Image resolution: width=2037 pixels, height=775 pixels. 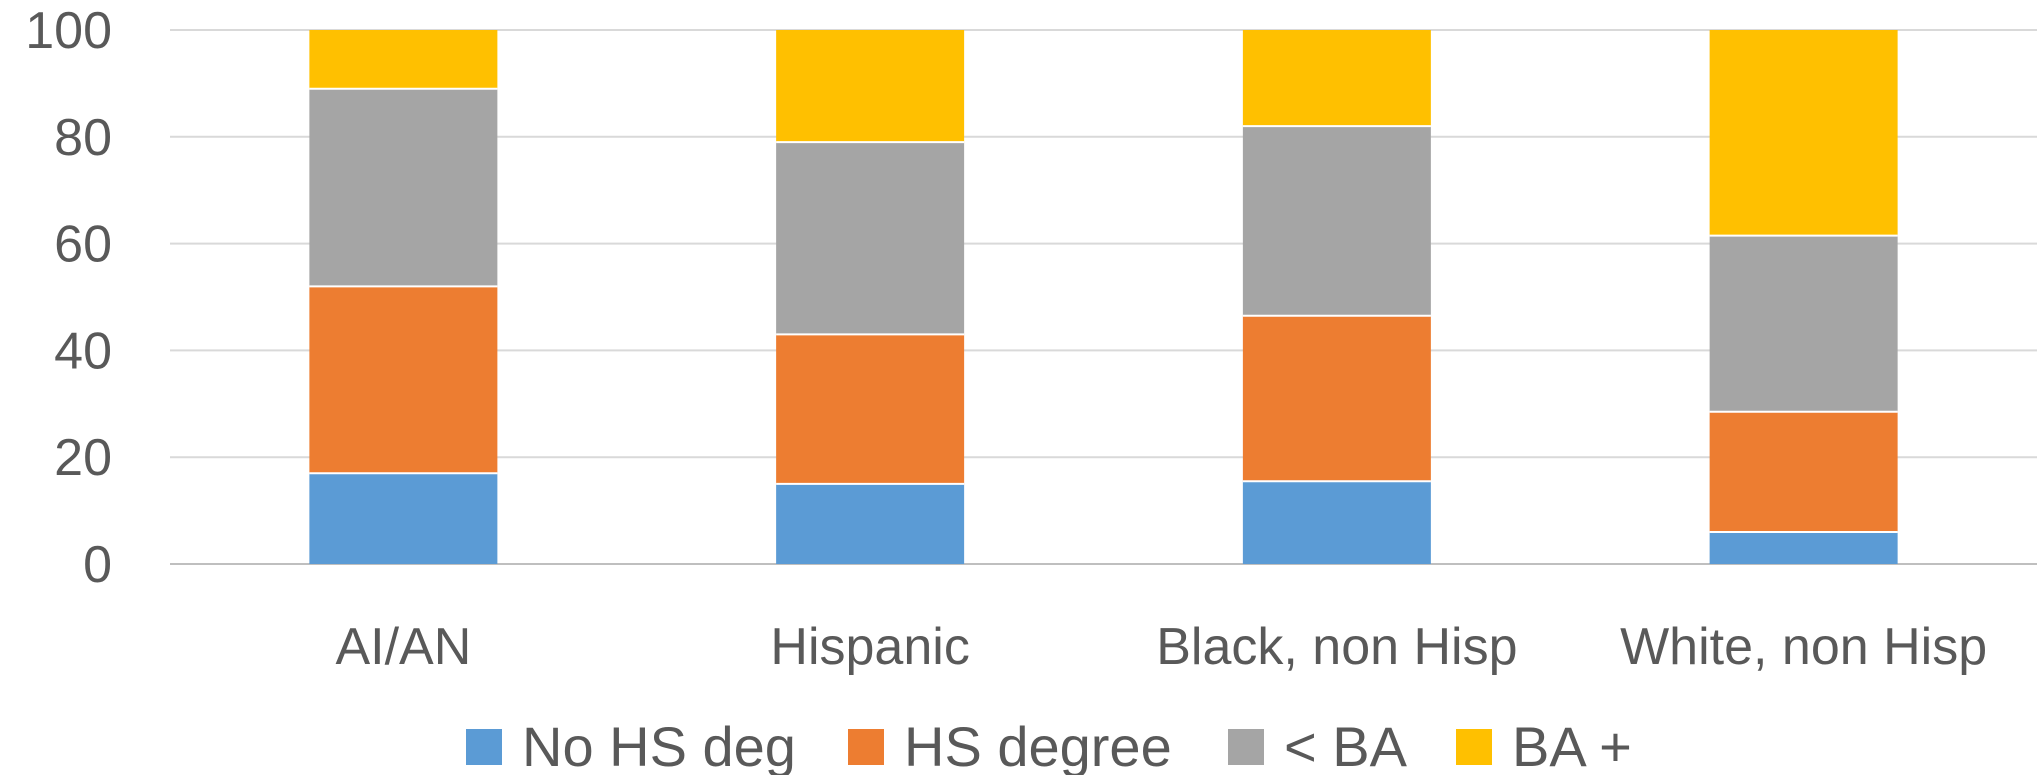 What do you see at coordinates (83, 245) in the screenshot?
I see `y-tick-label: 60` at bounding box center [83, 245].